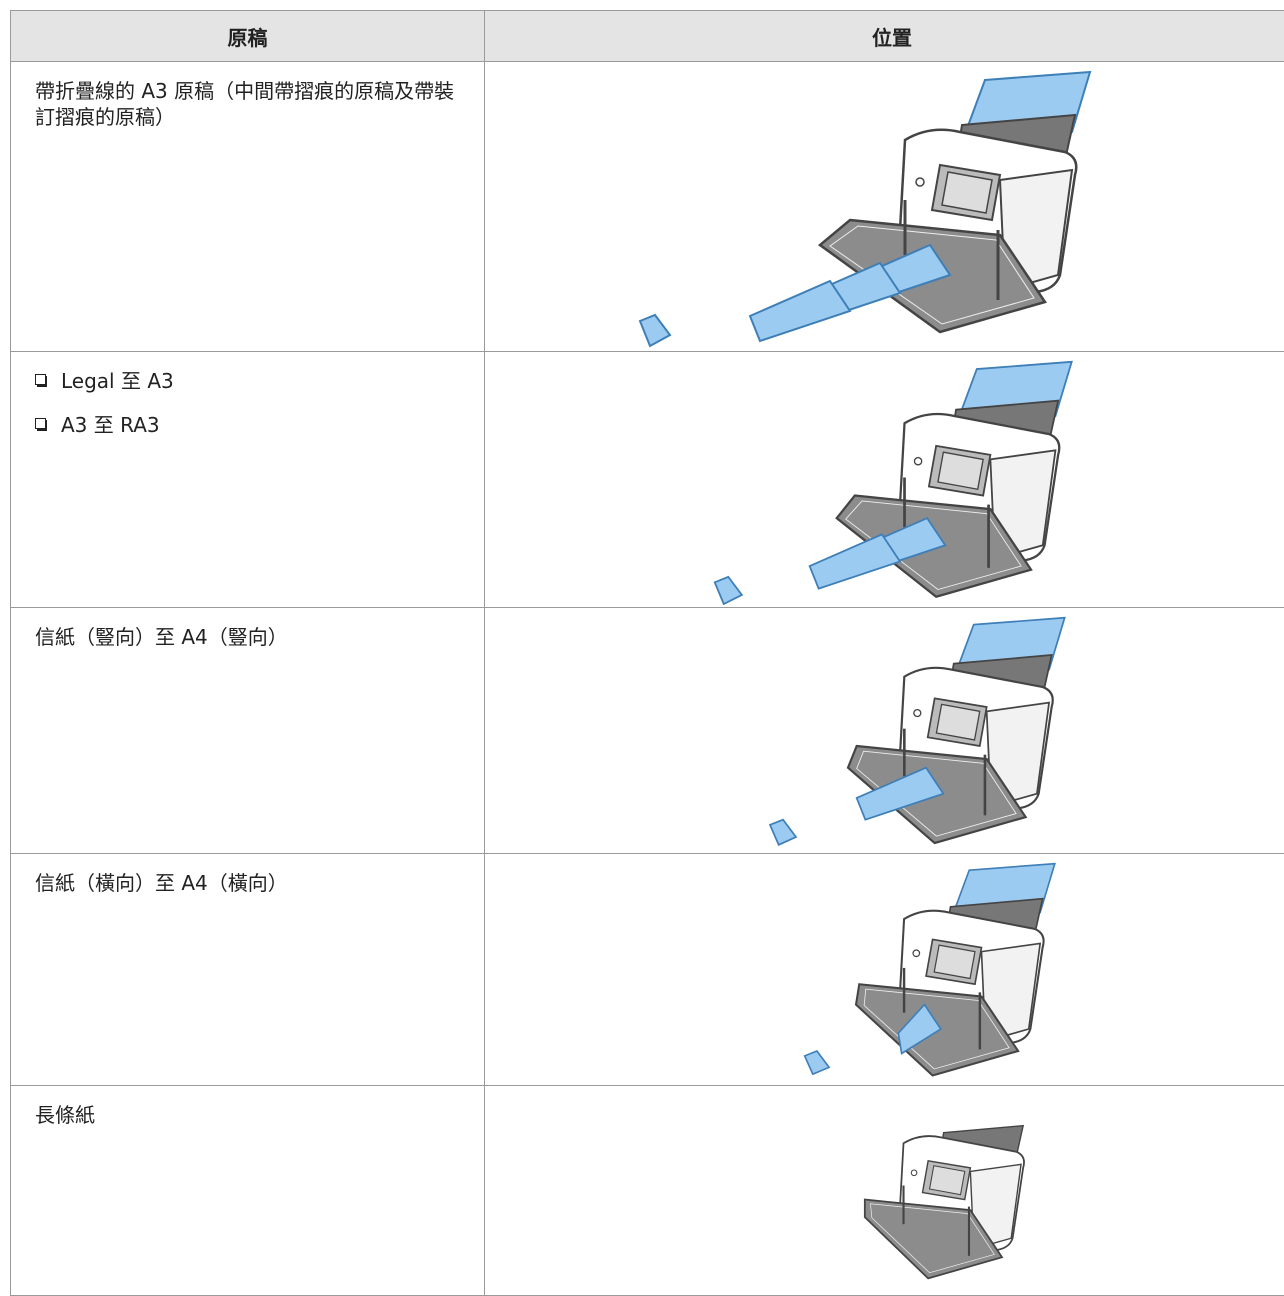  I want to click on original-cell: 長條紙, so click(248, 1191).